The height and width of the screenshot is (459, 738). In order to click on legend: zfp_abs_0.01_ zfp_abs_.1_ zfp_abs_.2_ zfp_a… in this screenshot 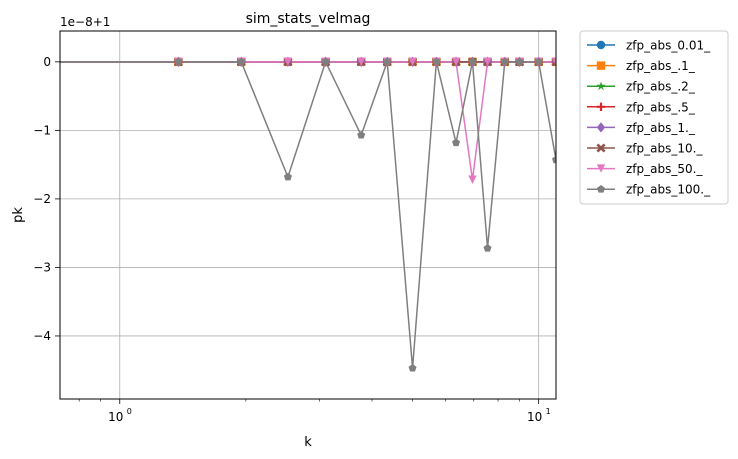, I will do `click(654, 117)`.